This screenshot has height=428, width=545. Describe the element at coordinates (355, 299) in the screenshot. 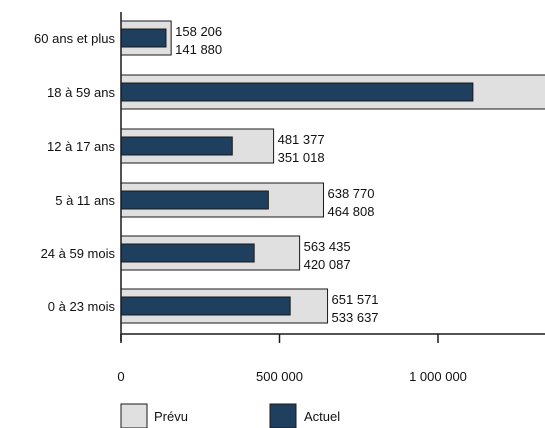

I see `value-label-prevu-0-23-mois: 651 571` at that location.